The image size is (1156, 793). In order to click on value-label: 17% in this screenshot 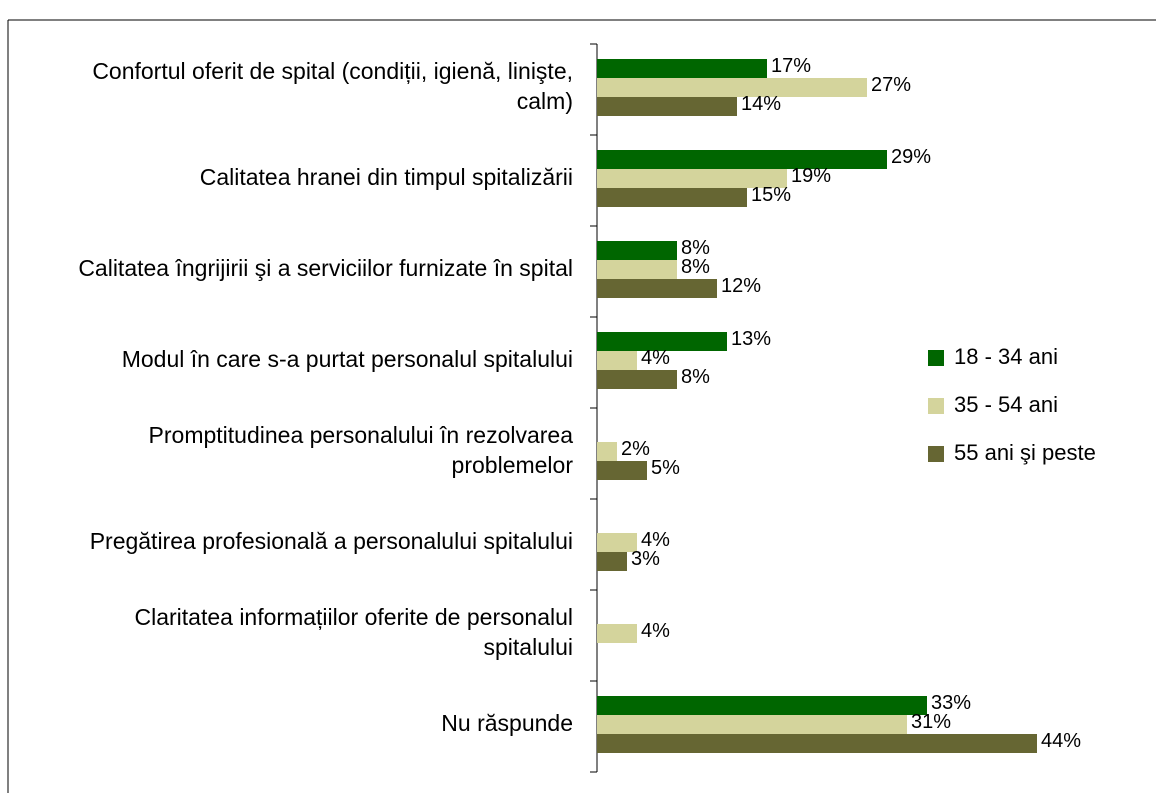, I will do `click(791, 66)`.